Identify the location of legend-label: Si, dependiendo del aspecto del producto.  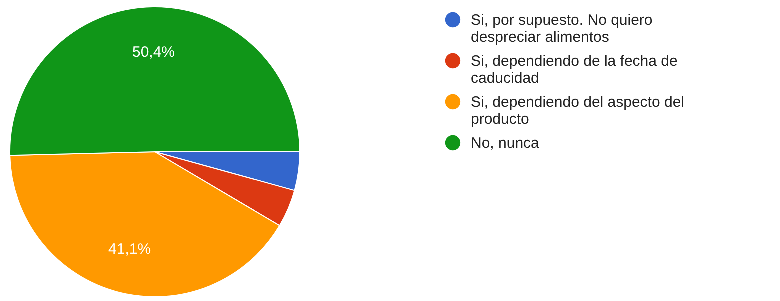
(578, 111).